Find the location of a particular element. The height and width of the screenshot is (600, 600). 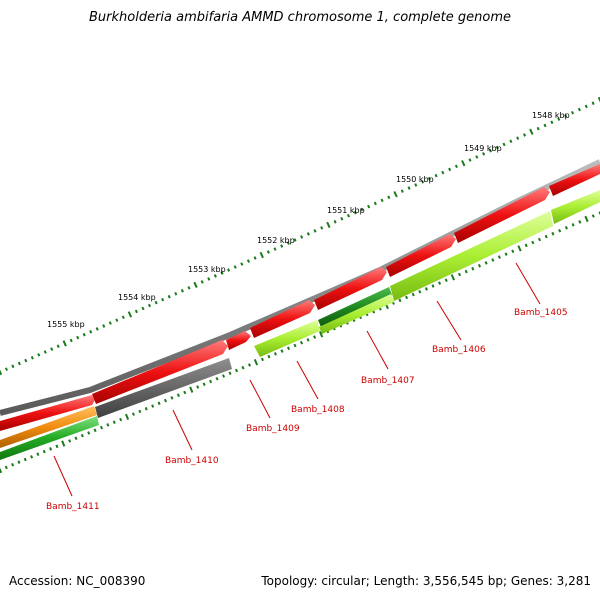

kbp-label: 1554 kbp is located at coordinates (137, 297).